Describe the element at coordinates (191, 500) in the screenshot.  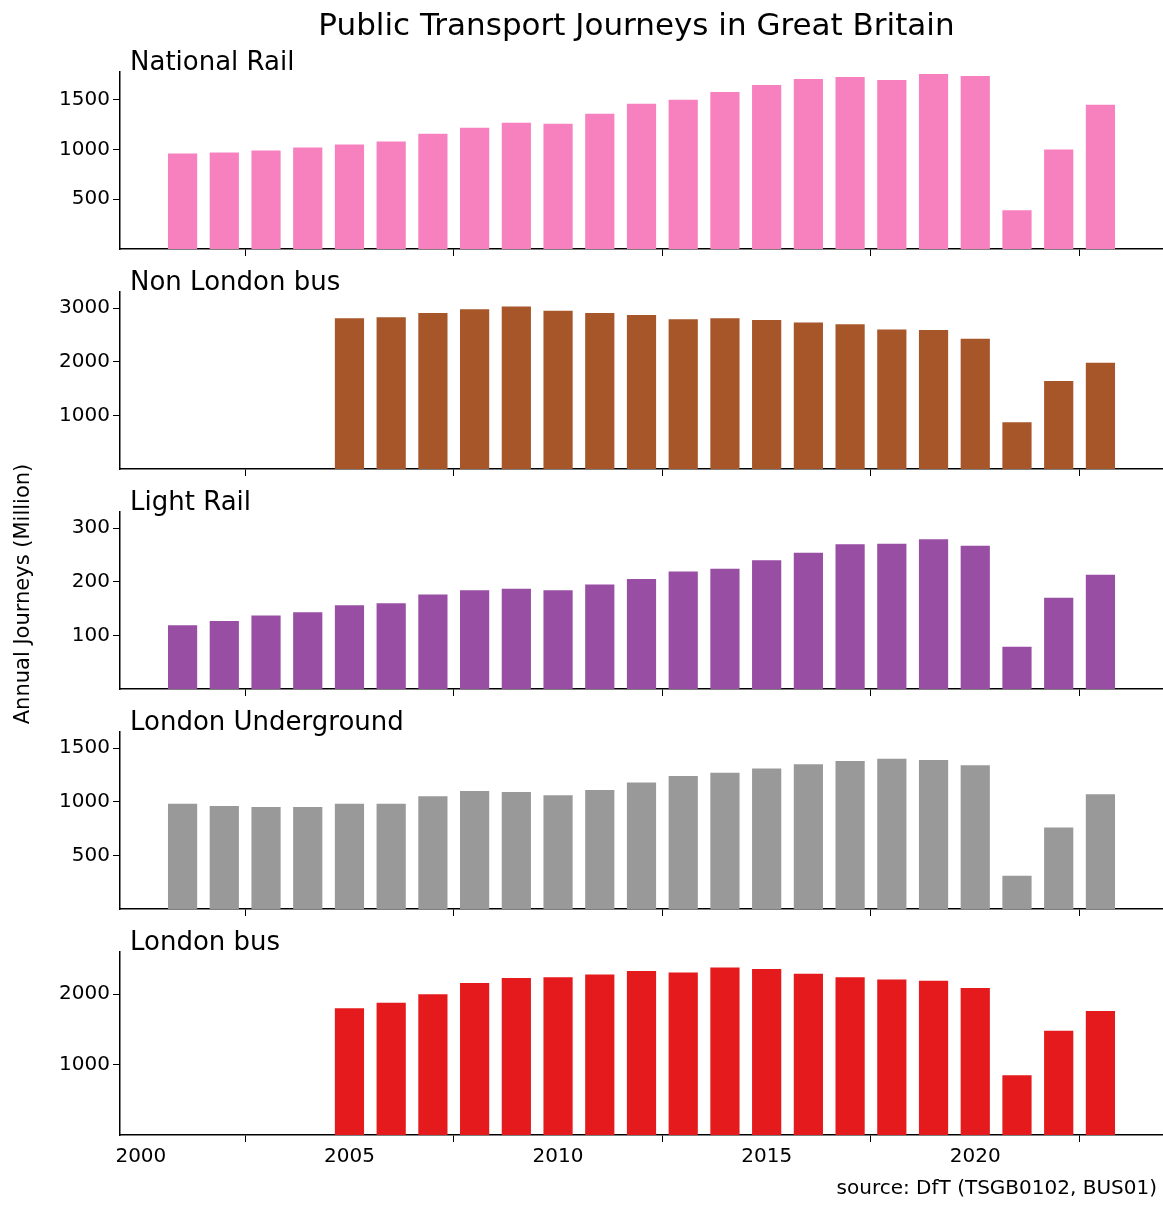
I see `chart-subtitle: Light Rail` at that location.